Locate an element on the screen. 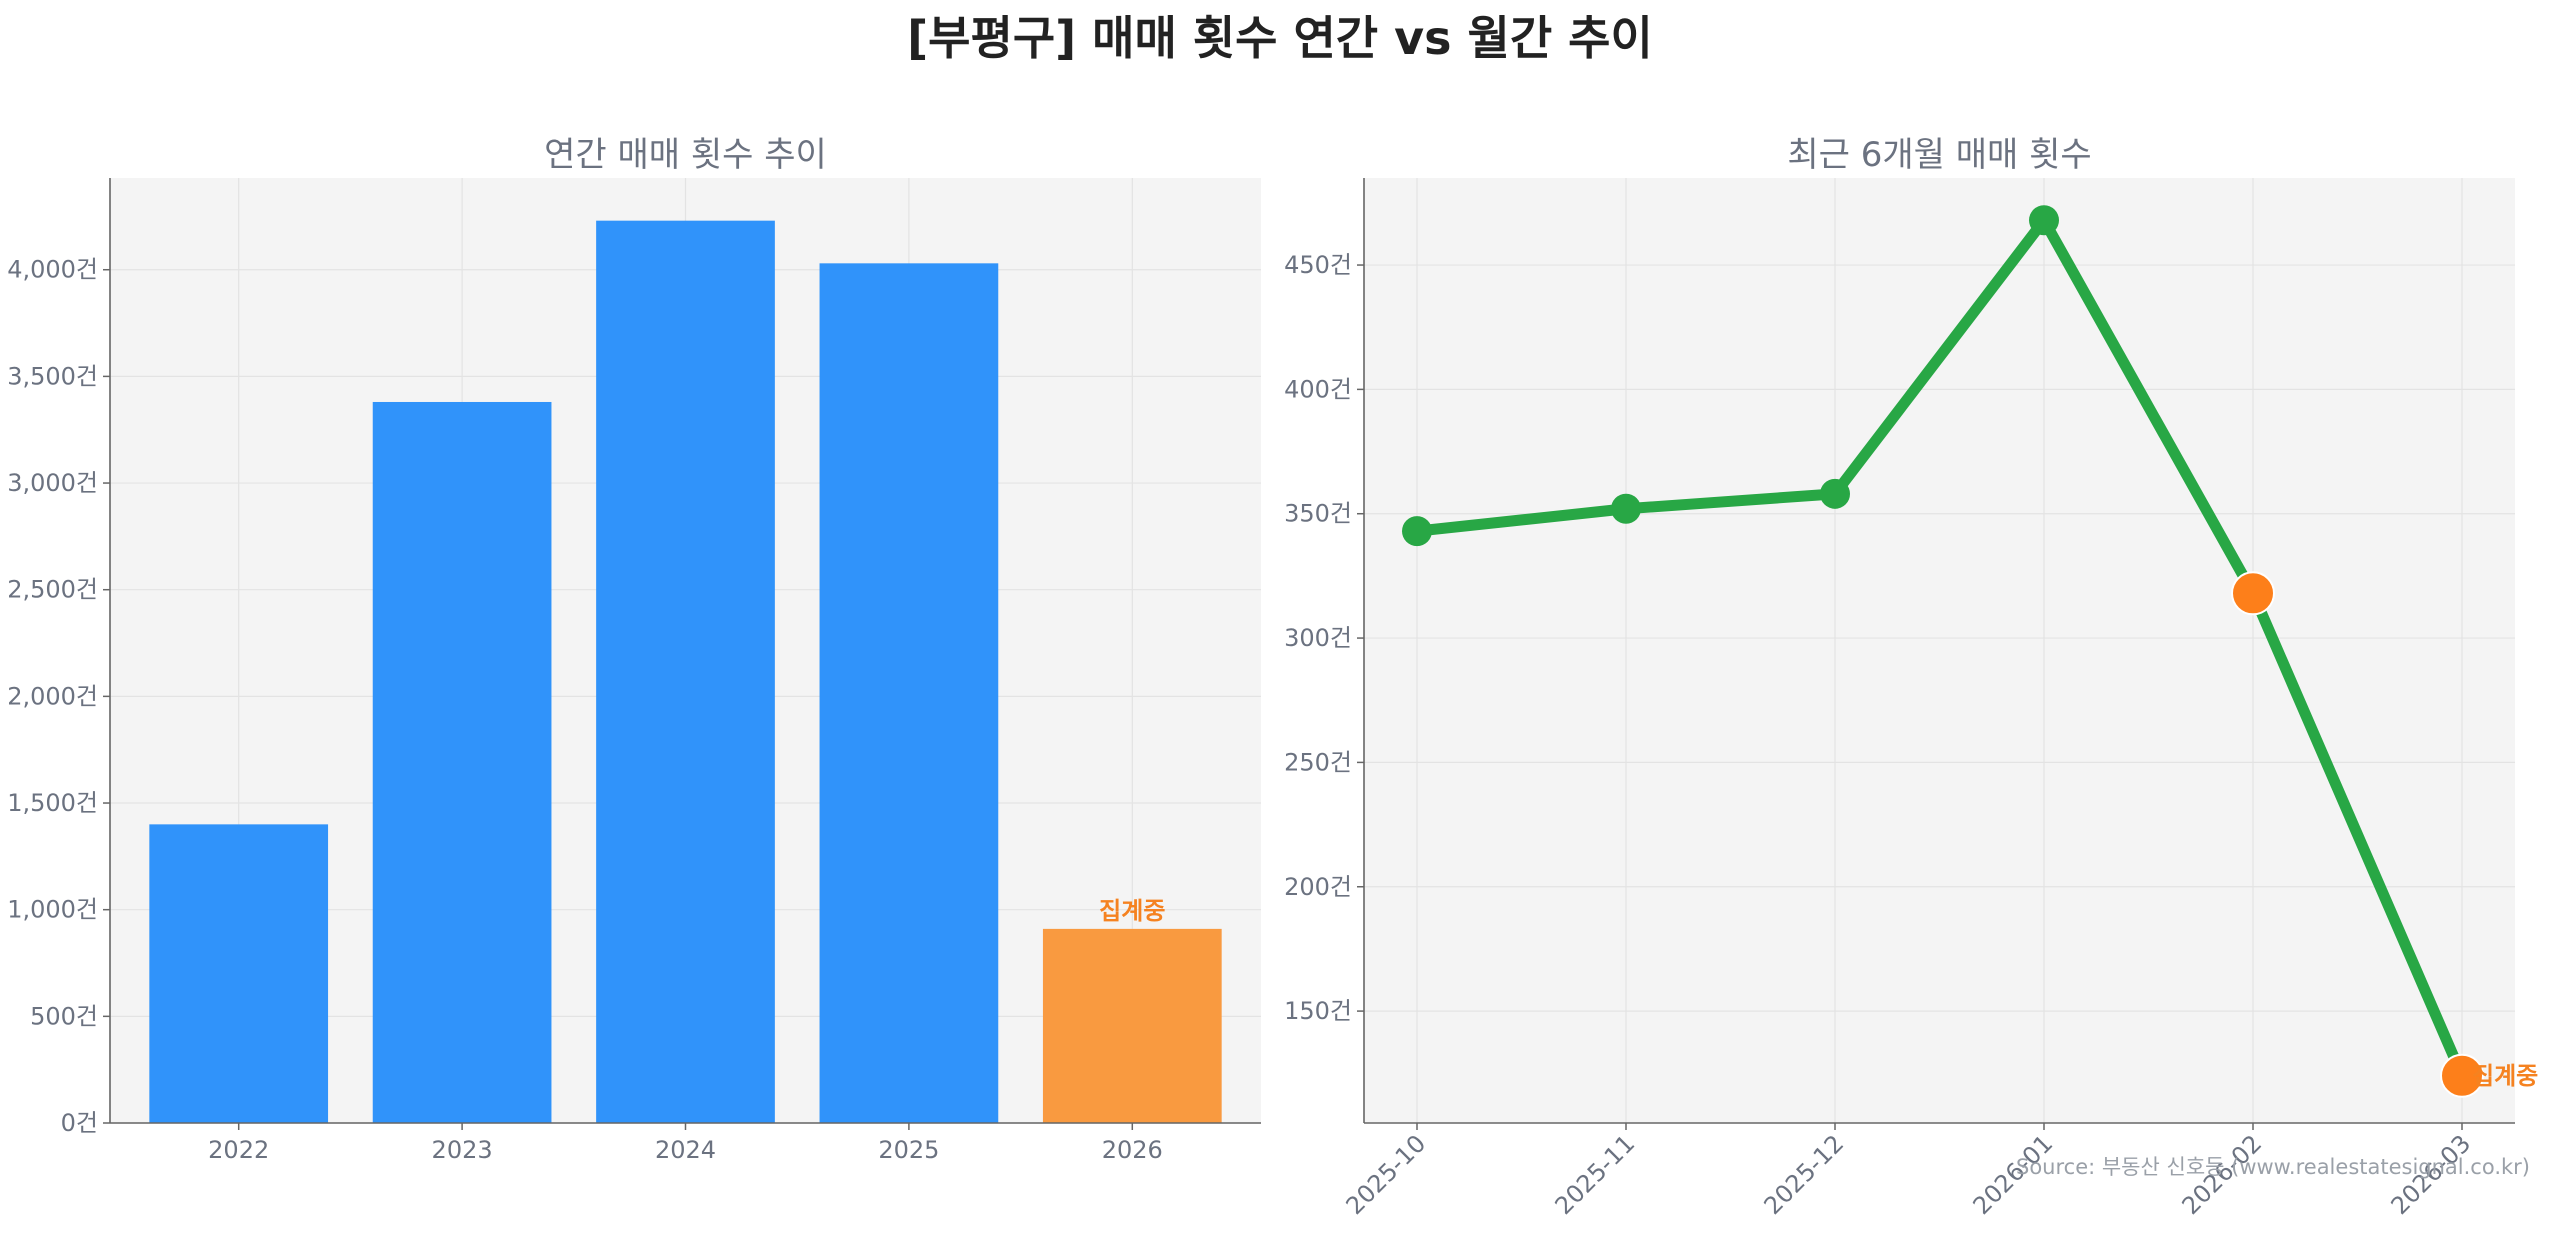 Image resolution: width=2560 pixels, height=1234 pixels. monthly-chart-title: 최근 6개월 매매 횟수 is located at coordinates (1939, 155).